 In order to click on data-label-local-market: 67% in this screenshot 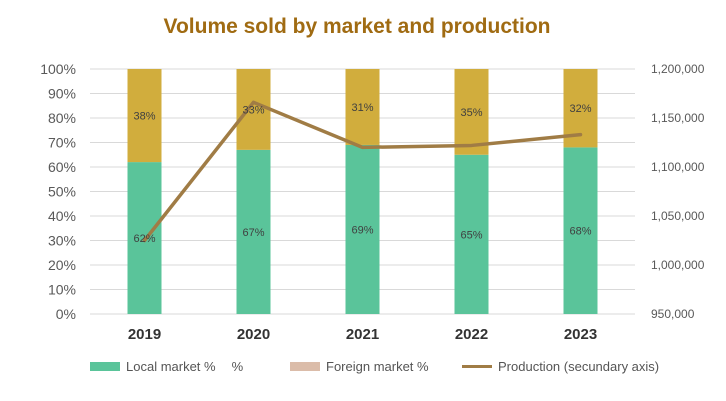, I will do `click(253, 233)`.